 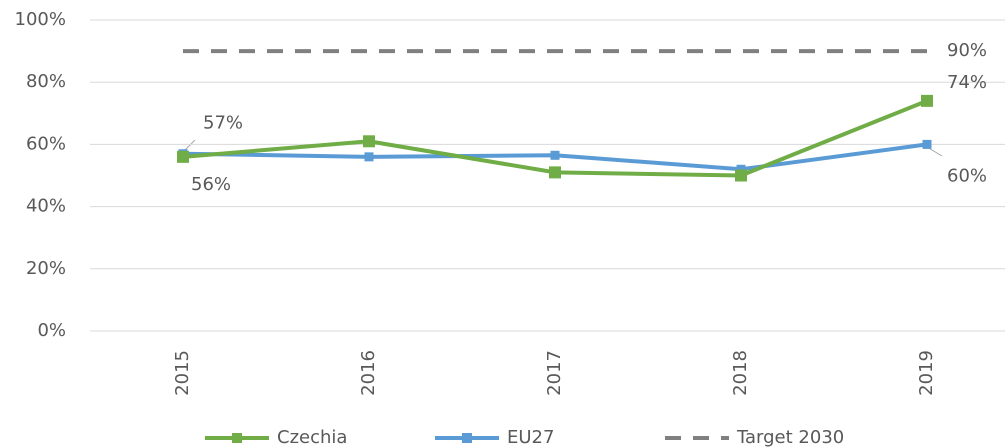 I want to click on series-line, so click(x=555, y=138).